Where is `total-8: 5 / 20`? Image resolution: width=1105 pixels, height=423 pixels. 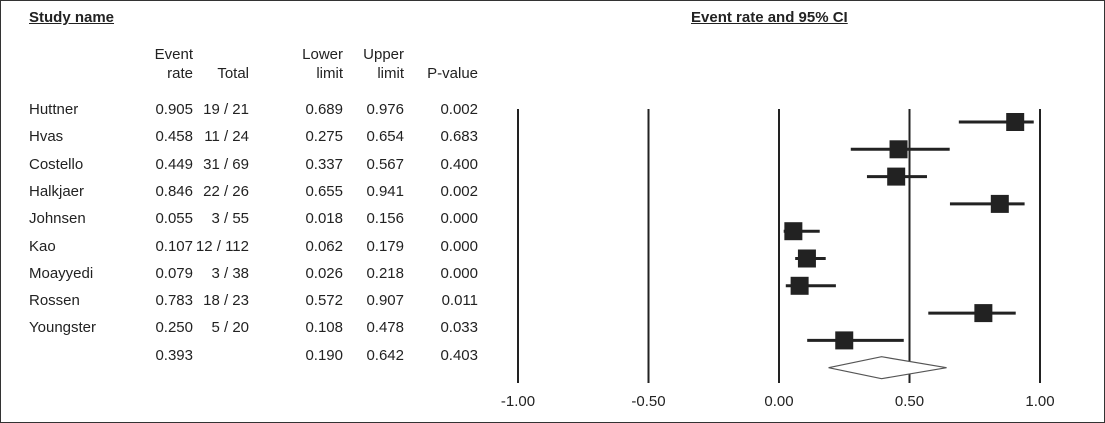 total-8: 5 / 20 is located at coordinates (230, 328).